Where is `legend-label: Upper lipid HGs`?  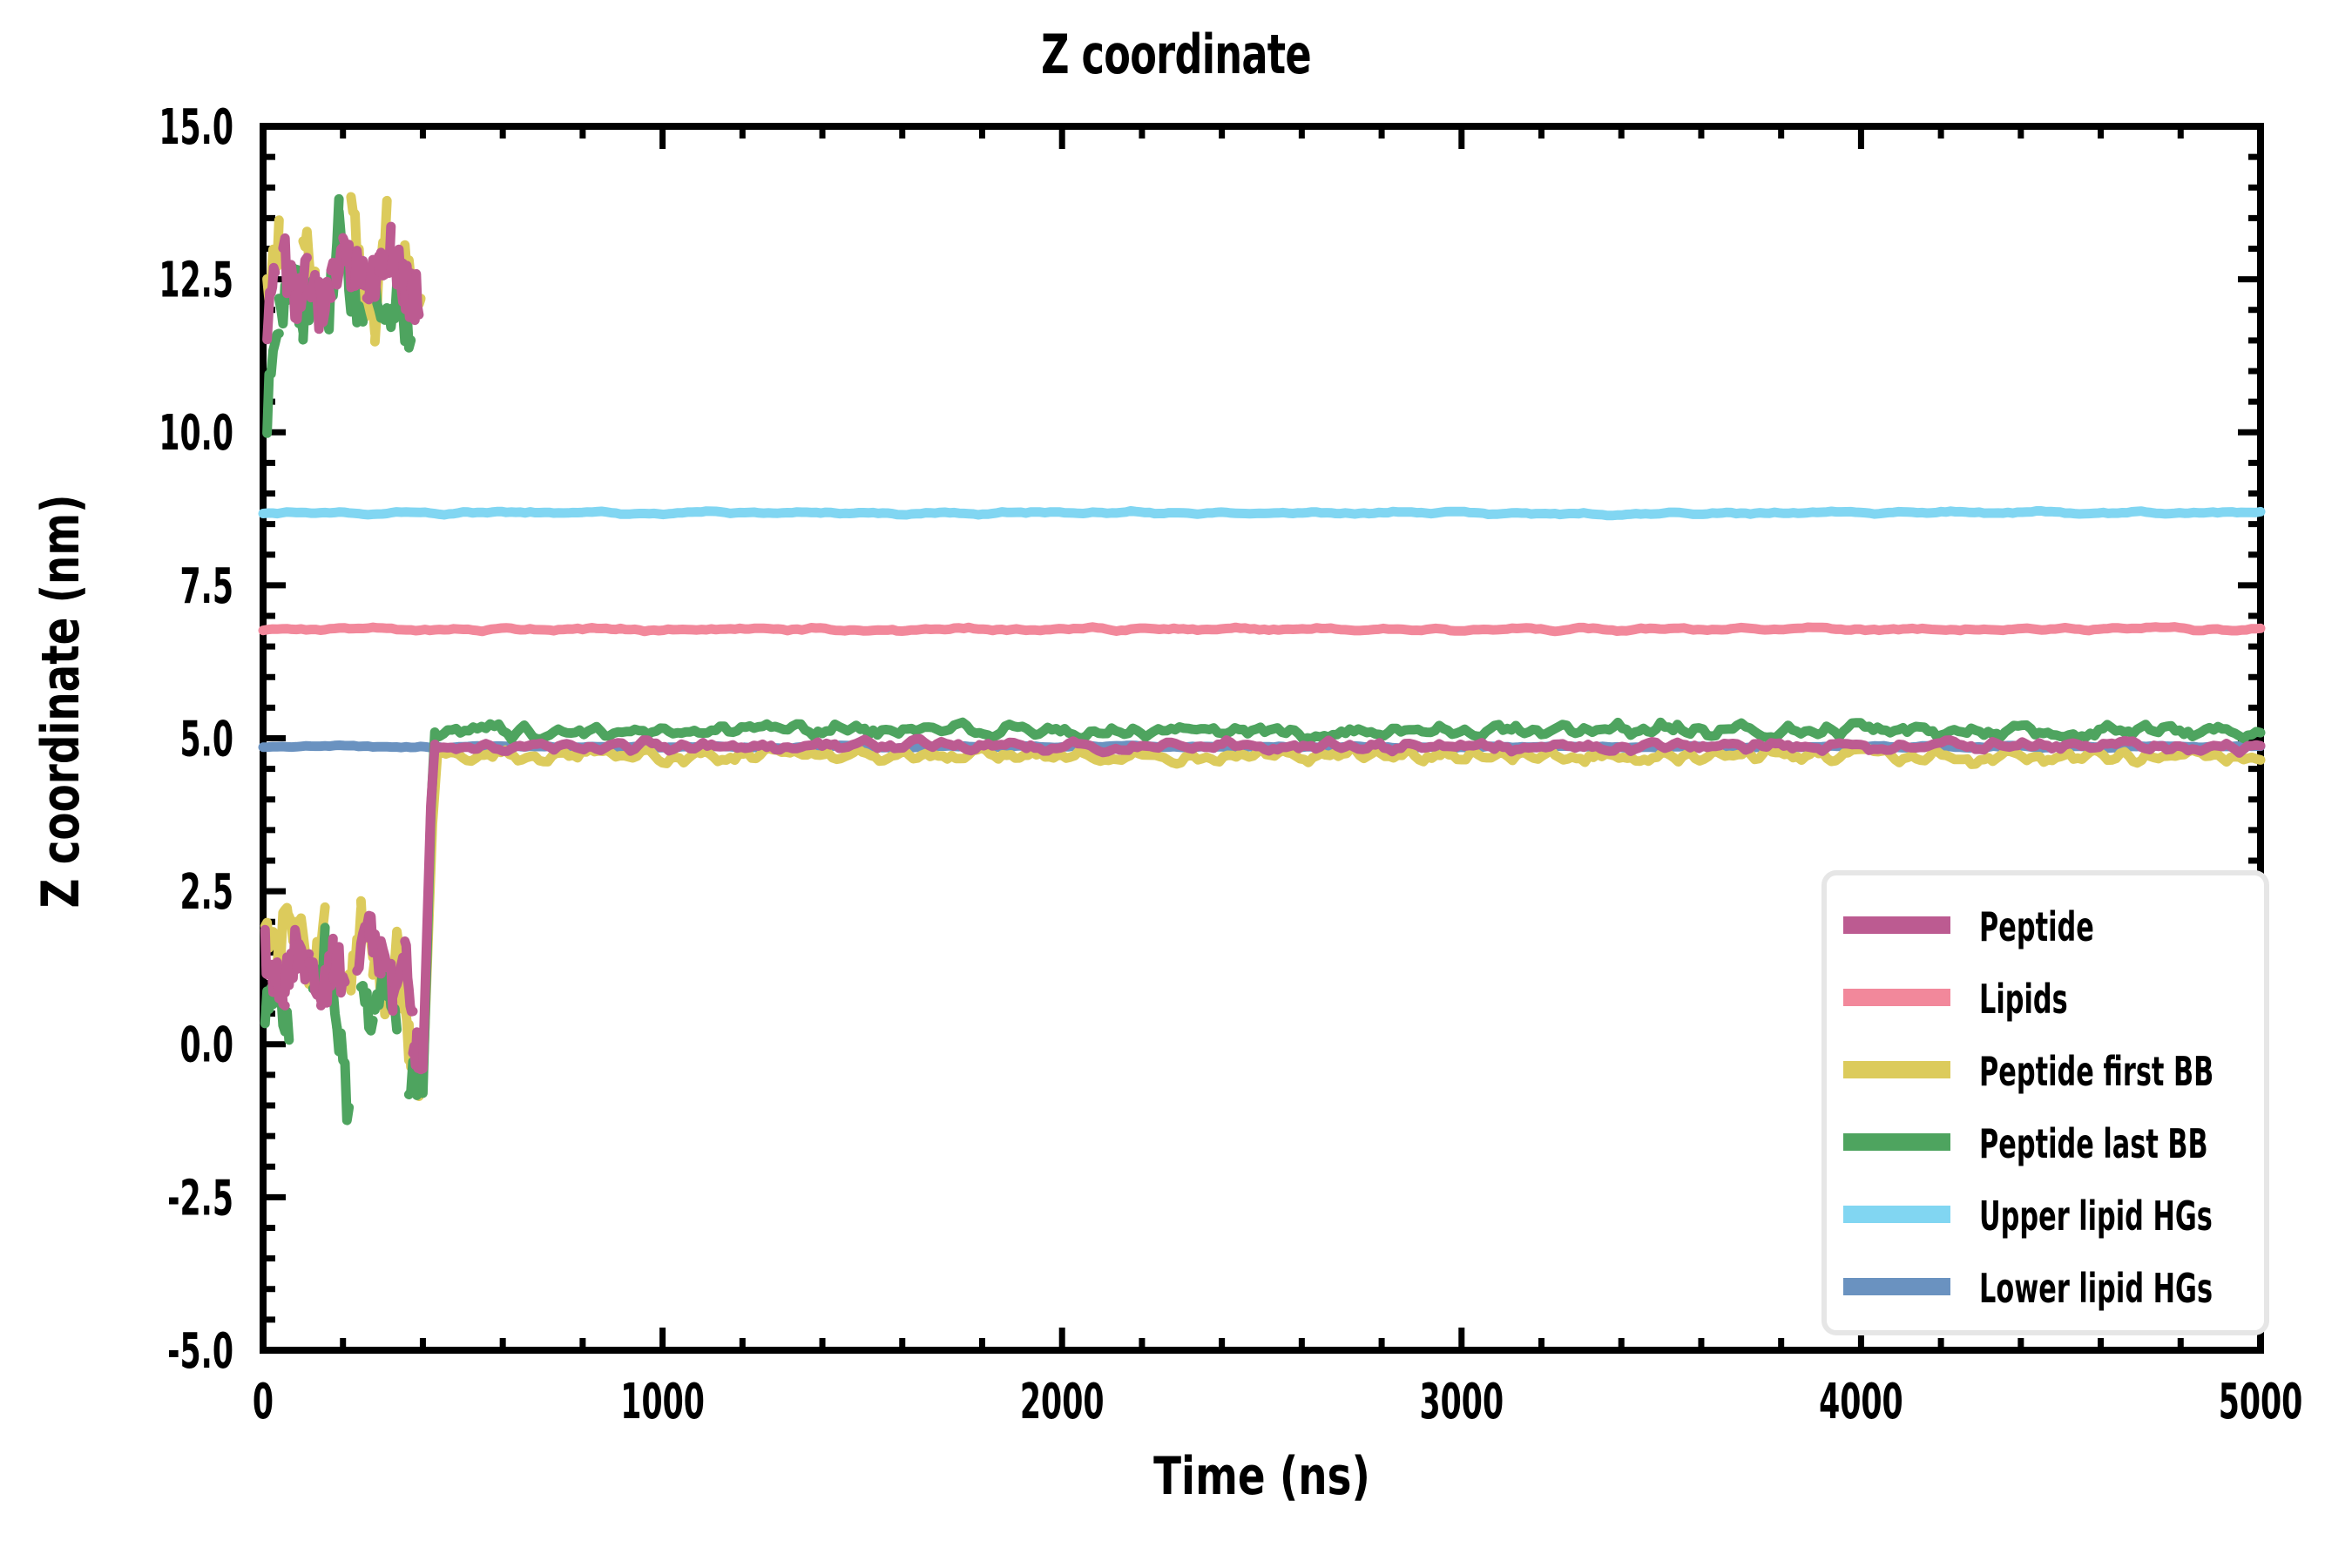
legend-label: Upper lipid HGs is located at coordinates (2096, 1217).